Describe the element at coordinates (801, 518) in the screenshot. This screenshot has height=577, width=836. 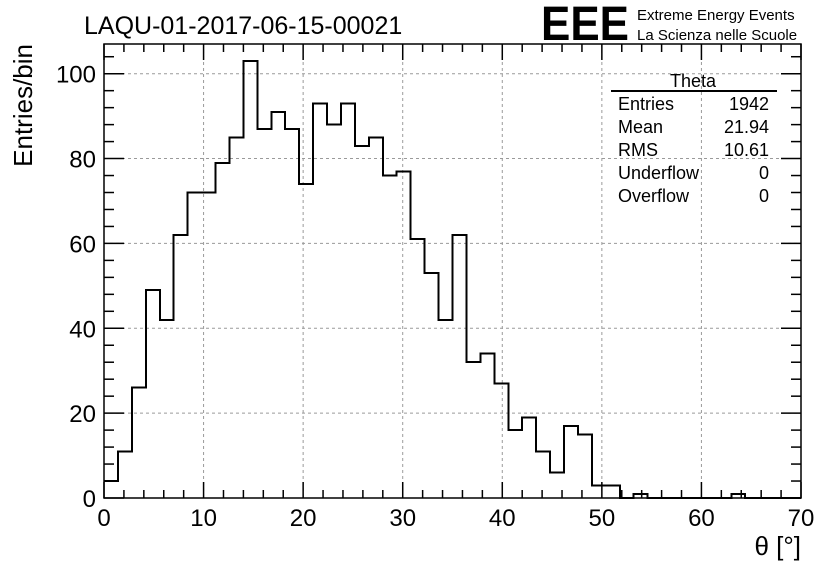
I see `x-tick-label: 70` at that location.